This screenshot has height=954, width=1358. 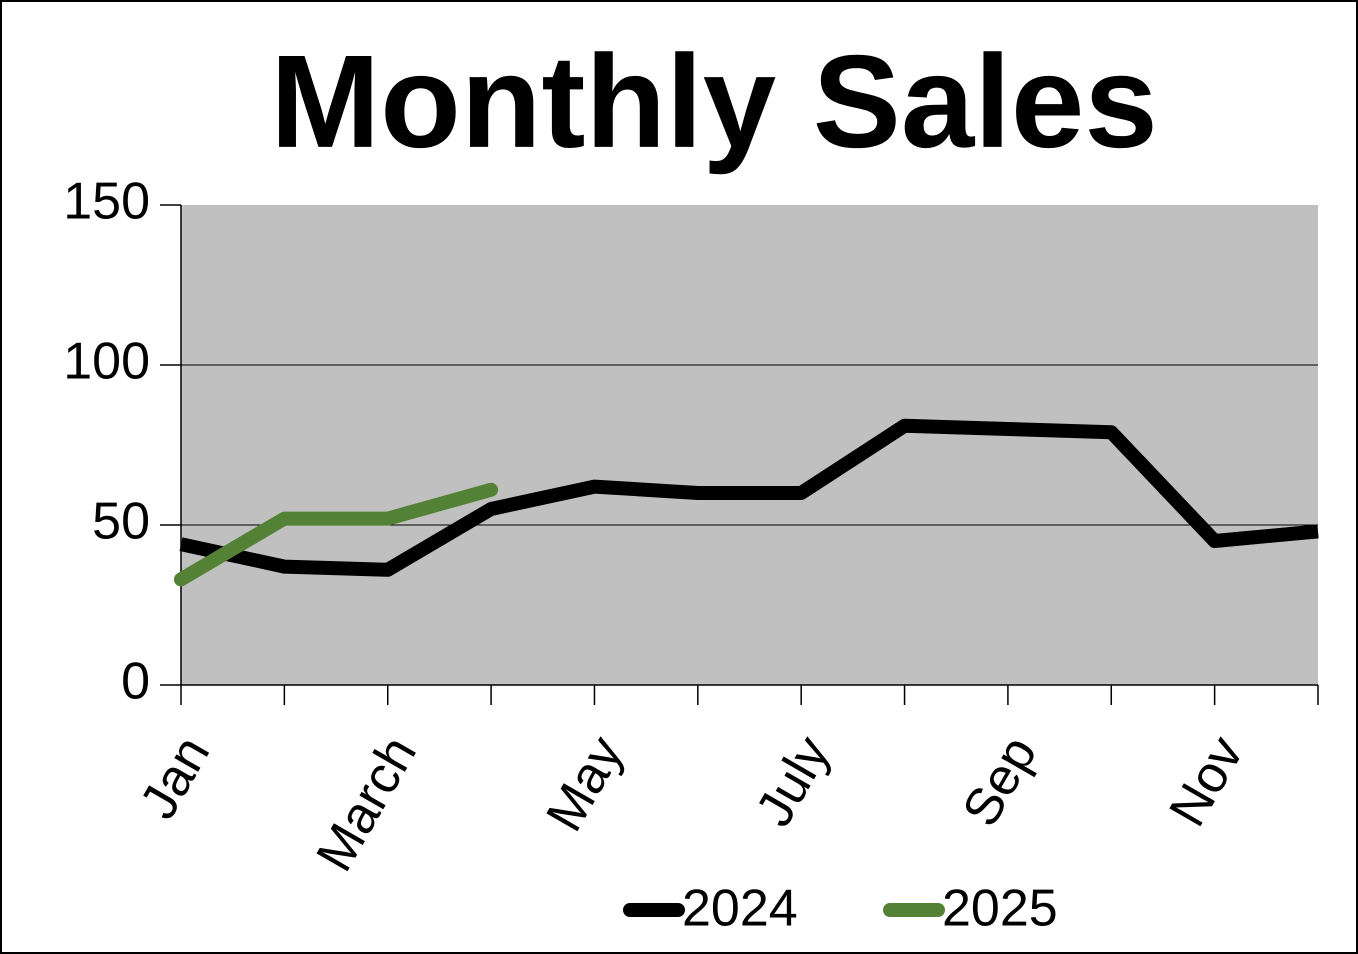 What do you see at coordinates (740, 909) in the screenshot?
I see `legend-label: 2024` at bounding box center [740, 909].